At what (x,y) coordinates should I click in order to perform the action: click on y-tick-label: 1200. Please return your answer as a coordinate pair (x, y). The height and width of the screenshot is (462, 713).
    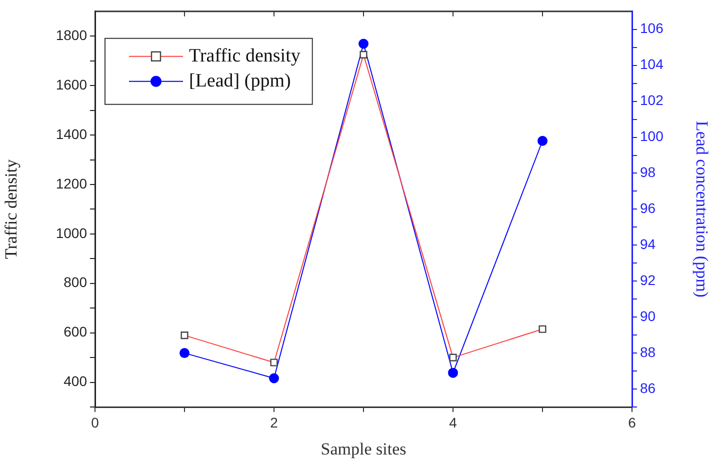
    Looking at the image, I should click on (72, 183).